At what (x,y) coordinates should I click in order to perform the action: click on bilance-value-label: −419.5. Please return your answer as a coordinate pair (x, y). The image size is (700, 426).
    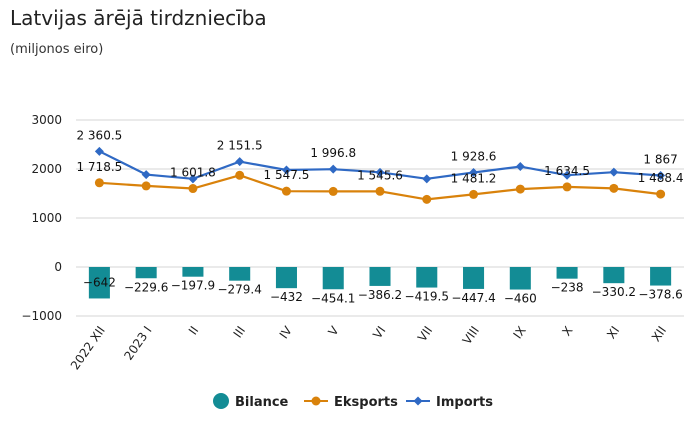
    Looking at the image, I should click on (427, 297).